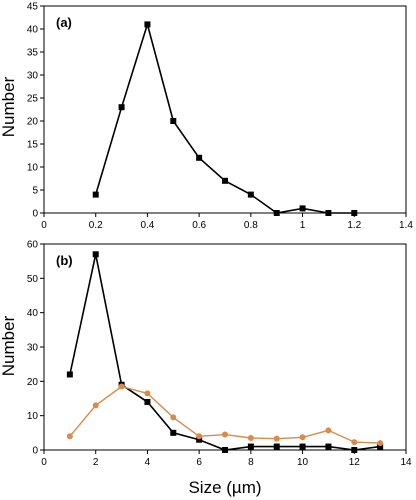  I want to click on y-tick-label-a: 10, so click(33, 168).